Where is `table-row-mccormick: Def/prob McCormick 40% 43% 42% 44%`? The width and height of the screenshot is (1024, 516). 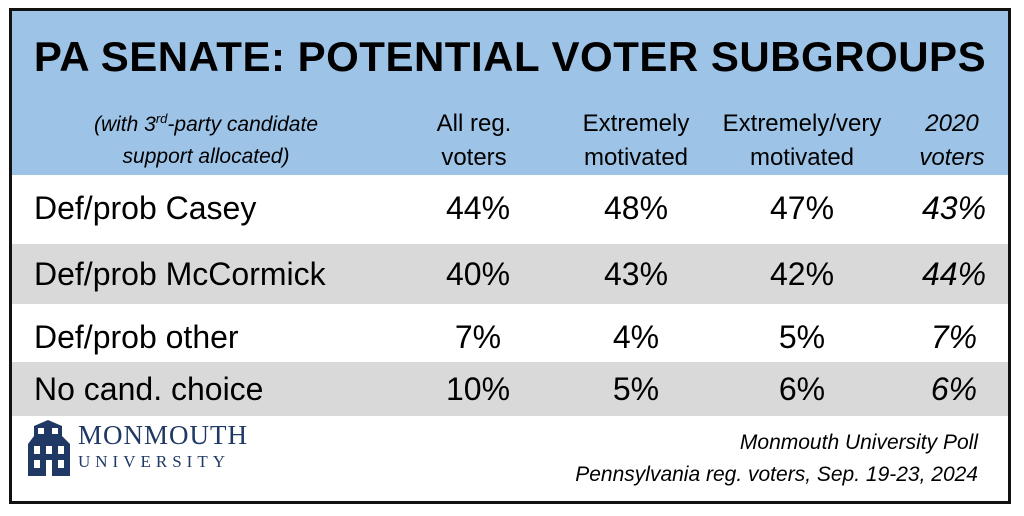 table-row-mccormick: Def/prob McCormick 40% 43% 42% 44% is located at coordinates (510, 274).